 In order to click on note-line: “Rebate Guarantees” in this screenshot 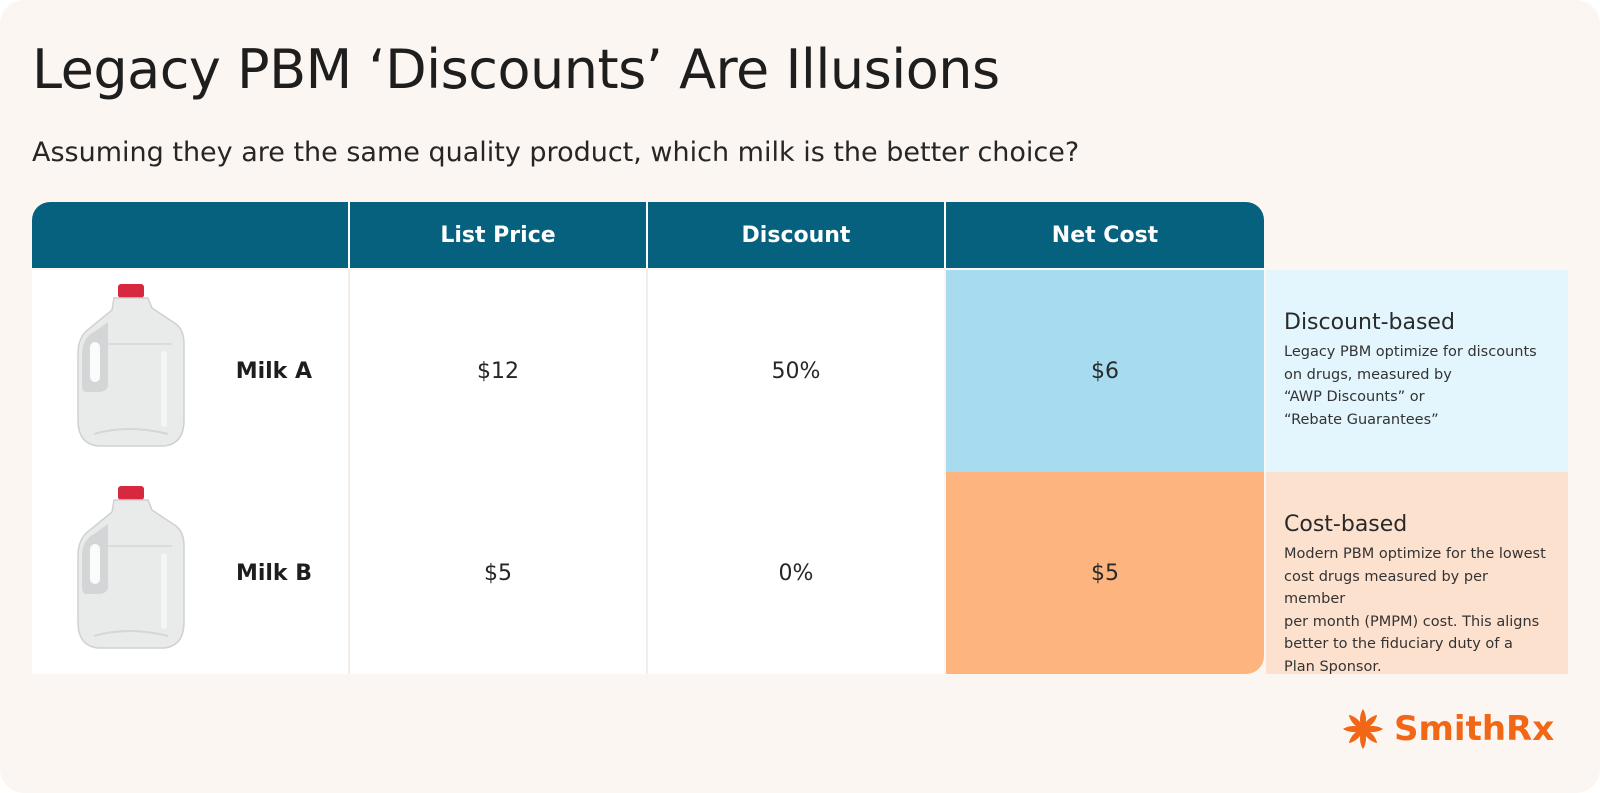, I will do `click(1361, 419)`.